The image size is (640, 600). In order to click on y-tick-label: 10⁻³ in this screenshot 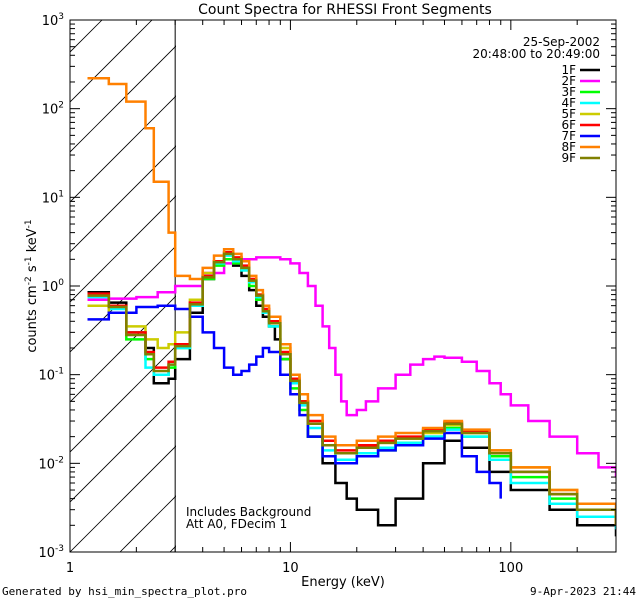, I will do `click(51, 552)`.